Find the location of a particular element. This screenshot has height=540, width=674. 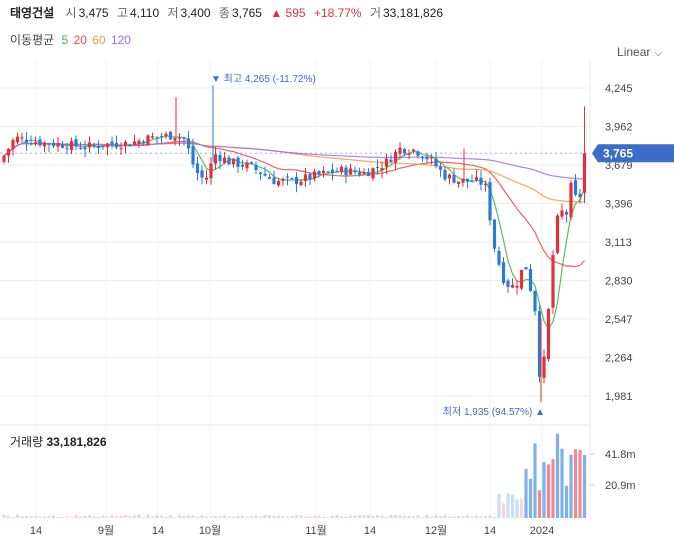

max-annotation: ▼ 최고 4,265 (-11.72%) is located at coordinates (263, 79).